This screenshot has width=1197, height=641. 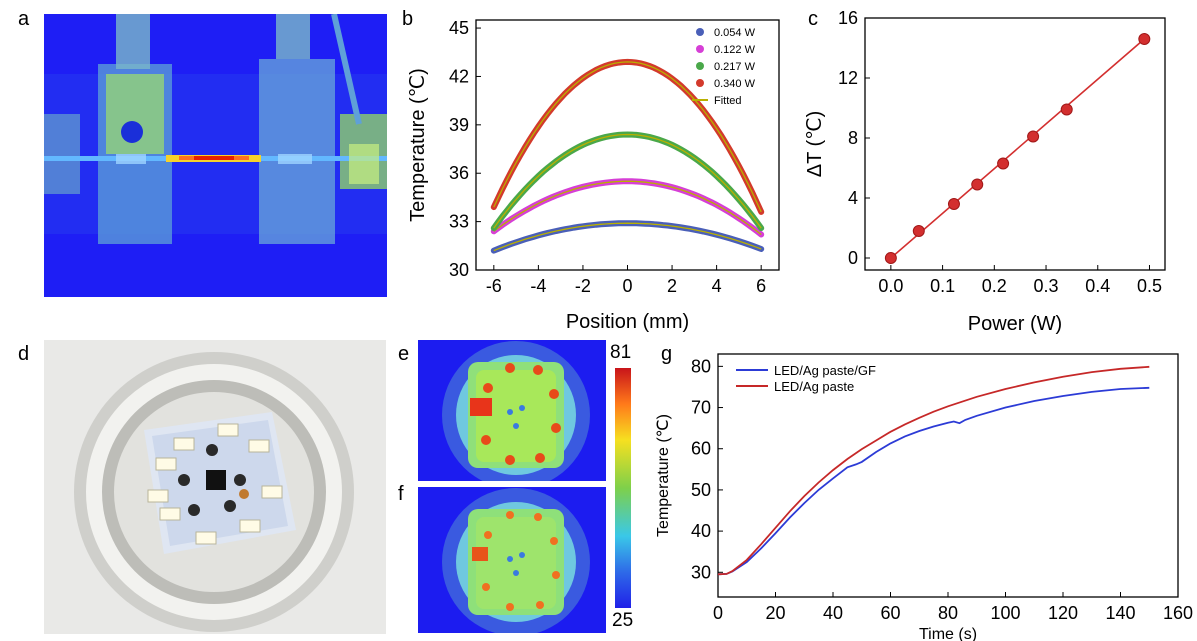 I want to click on x-tick-label: 140, so click(x=1120, y=613).